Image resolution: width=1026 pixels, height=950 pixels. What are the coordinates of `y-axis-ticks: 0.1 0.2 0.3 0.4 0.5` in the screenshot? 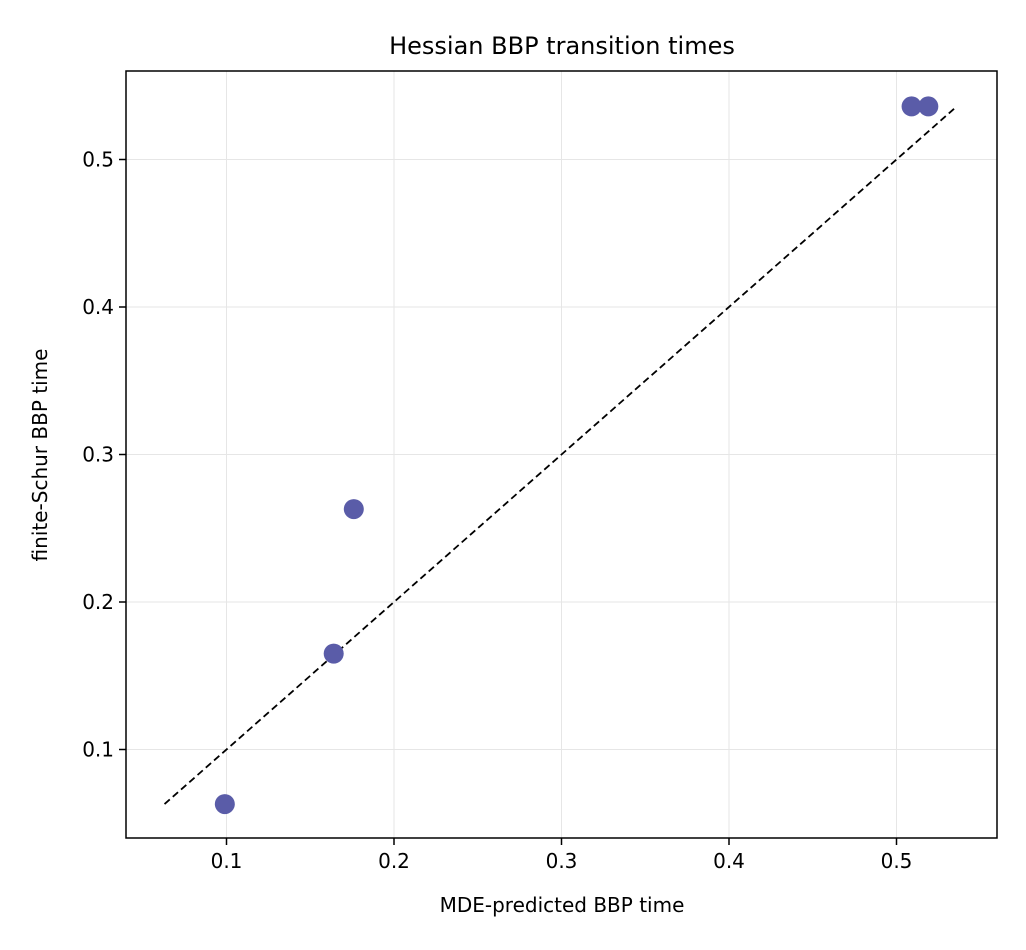 It's located at (104, 455).